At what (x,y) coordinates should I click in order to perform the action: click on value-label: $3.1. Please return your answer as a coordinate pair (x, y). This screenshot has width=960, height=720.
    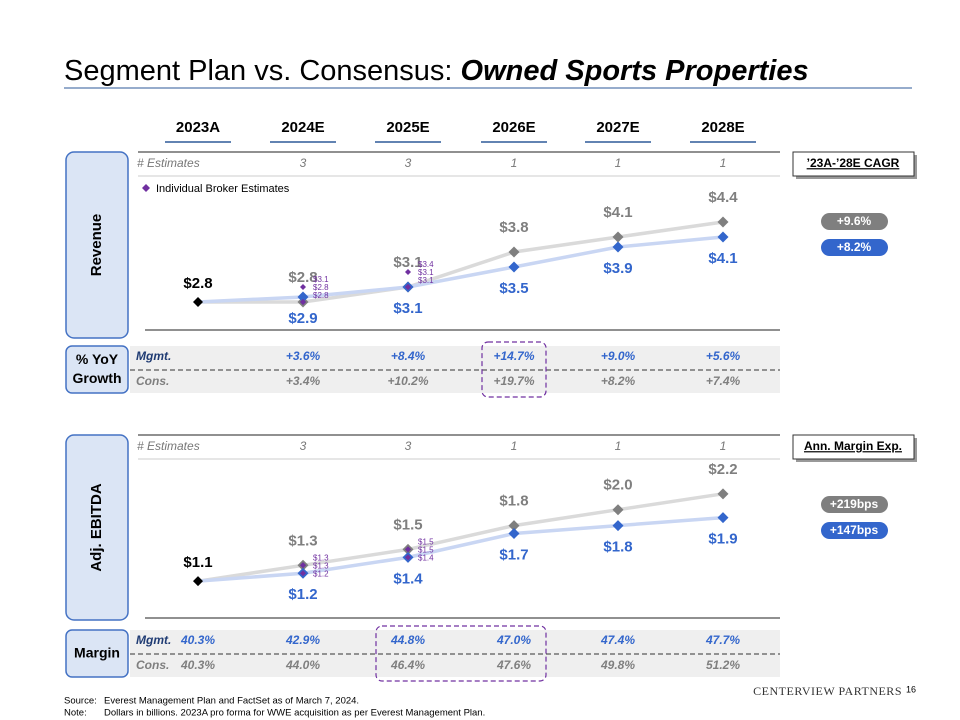
    Looking at the image, I should click on (407, 262).